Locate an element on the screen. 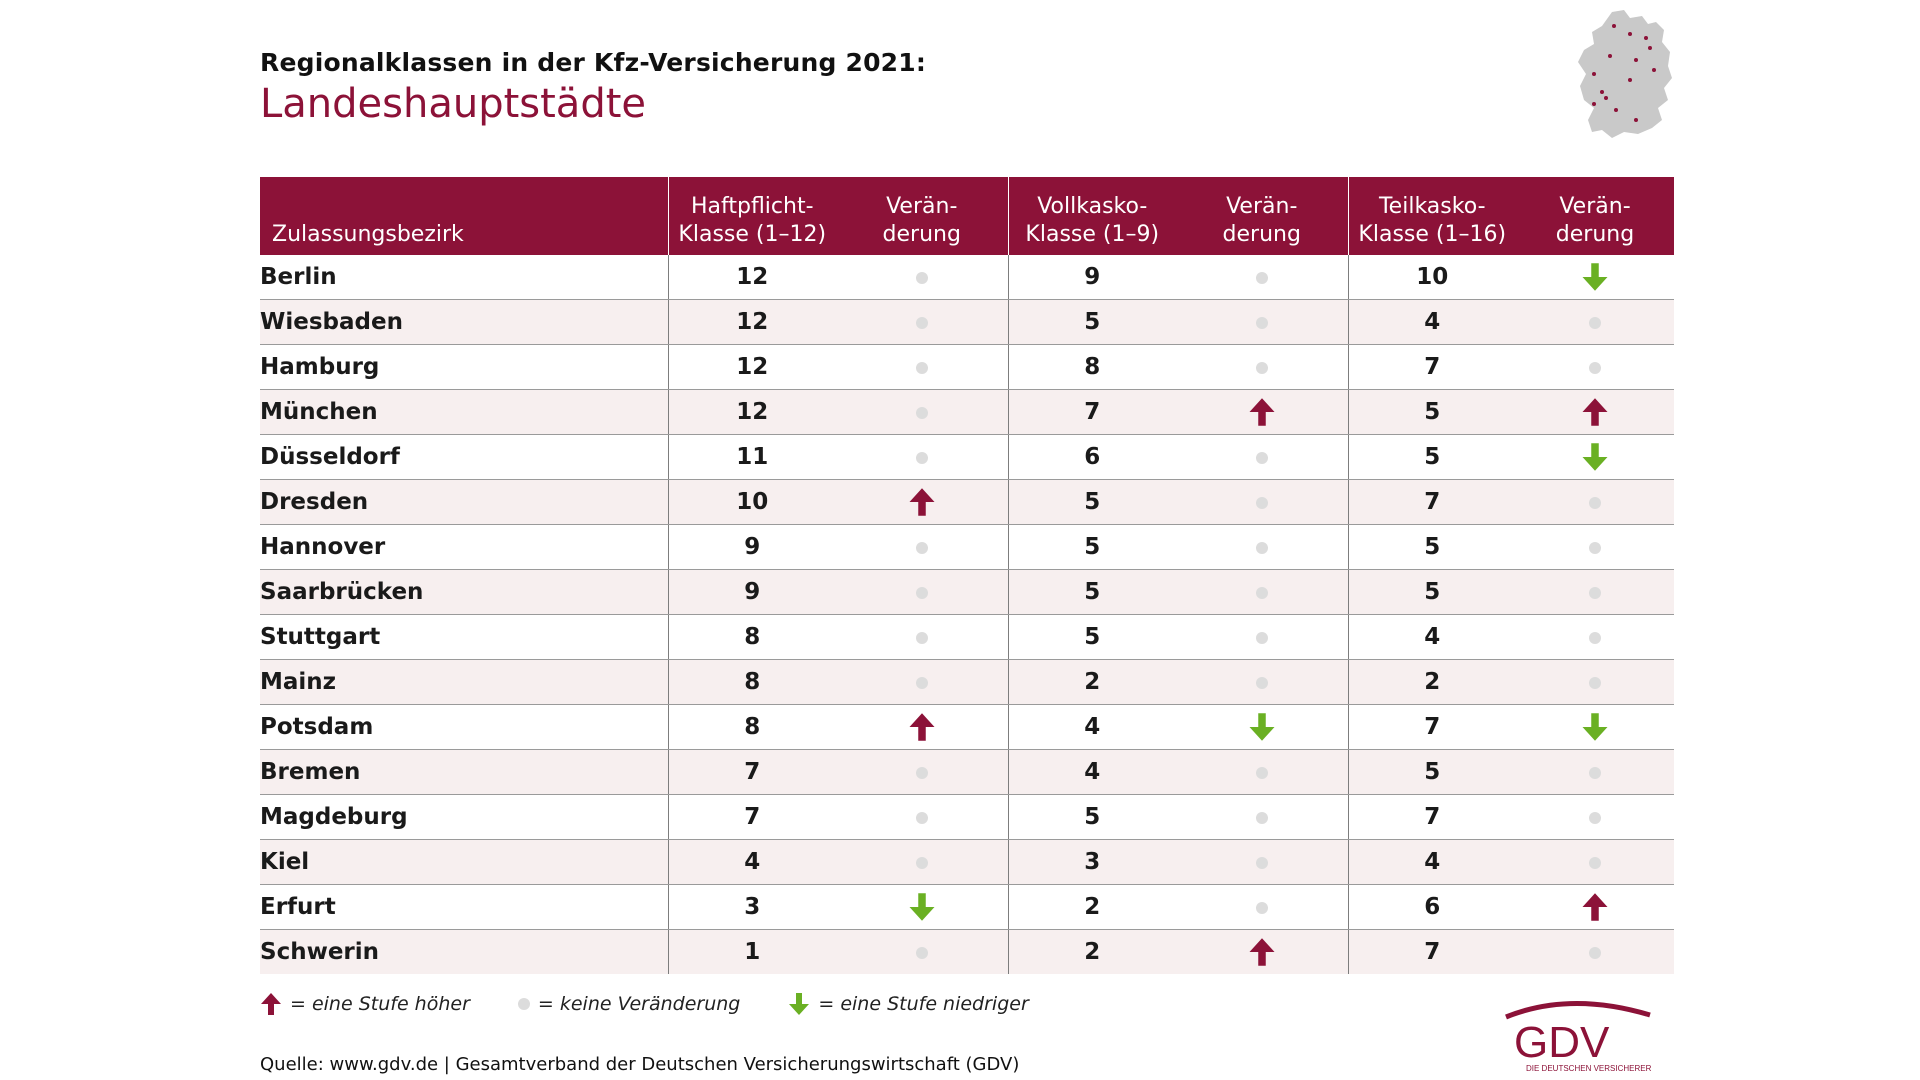 The image size is (1920, 1080). table-row: Kiel 4 3 4 is located at coordinates (967, 862).